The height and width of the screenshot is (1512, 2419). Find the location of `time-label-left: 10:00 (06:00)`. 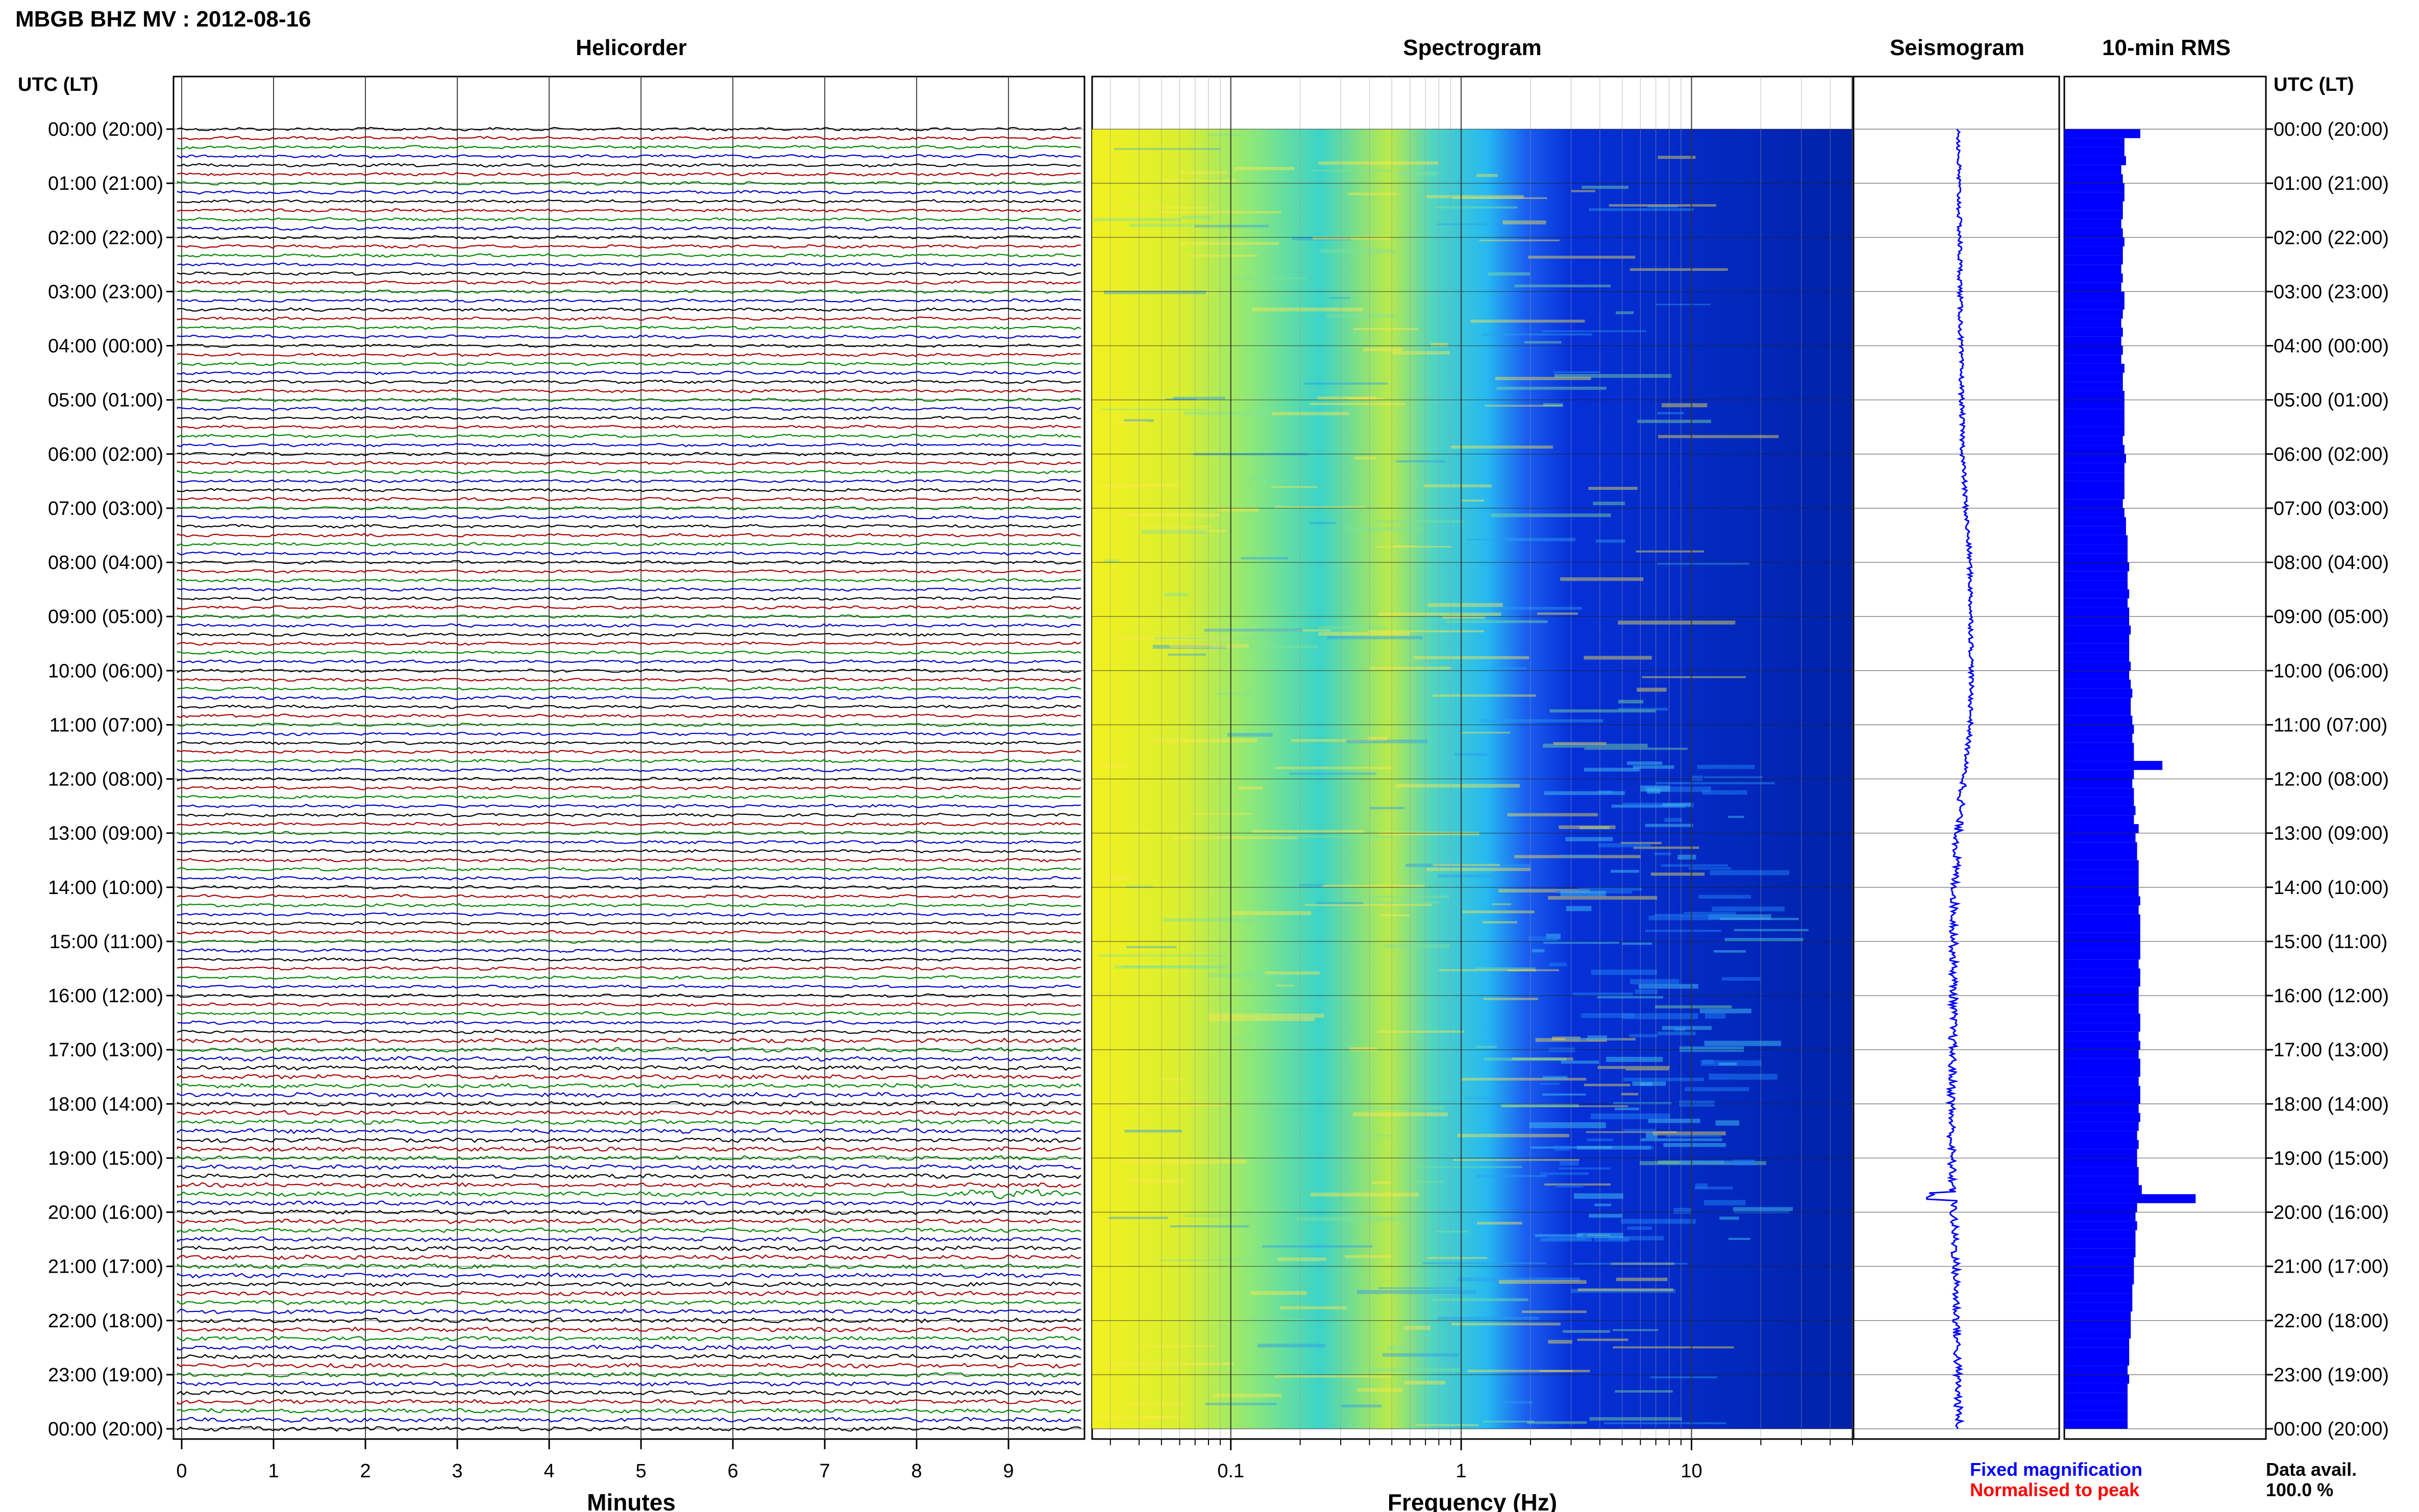

time-label-left: 10:00 (06:00) is located at coordinates (105, 671).